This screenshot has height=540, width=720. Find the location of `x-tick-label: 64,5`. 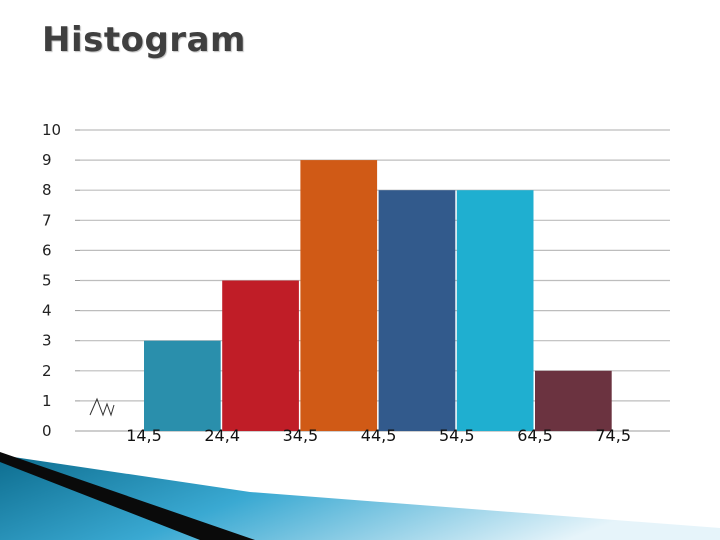

x-tick-label: 64,5 is located at coordinates (535, 435).